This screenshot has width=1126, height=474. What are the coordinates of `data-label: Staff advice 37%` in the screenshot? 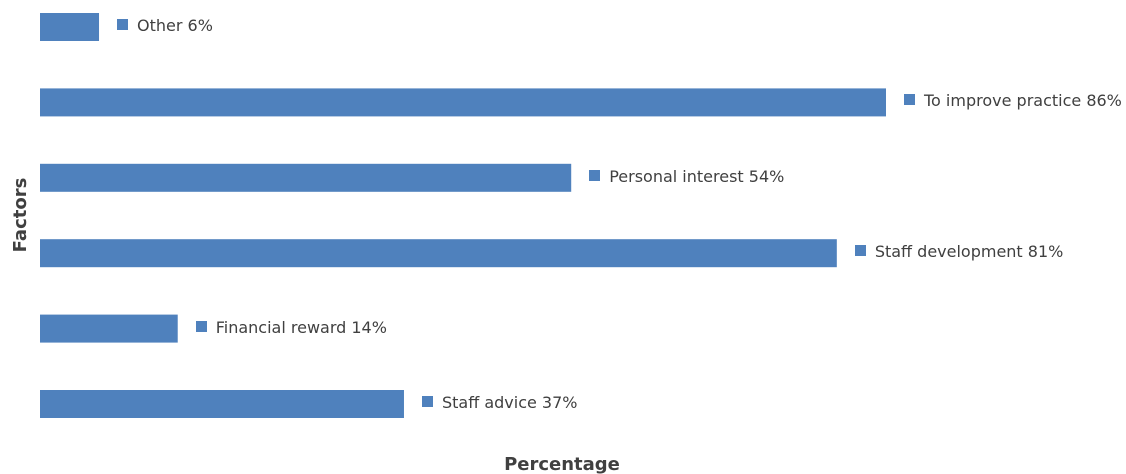 It's located at (499, 403).